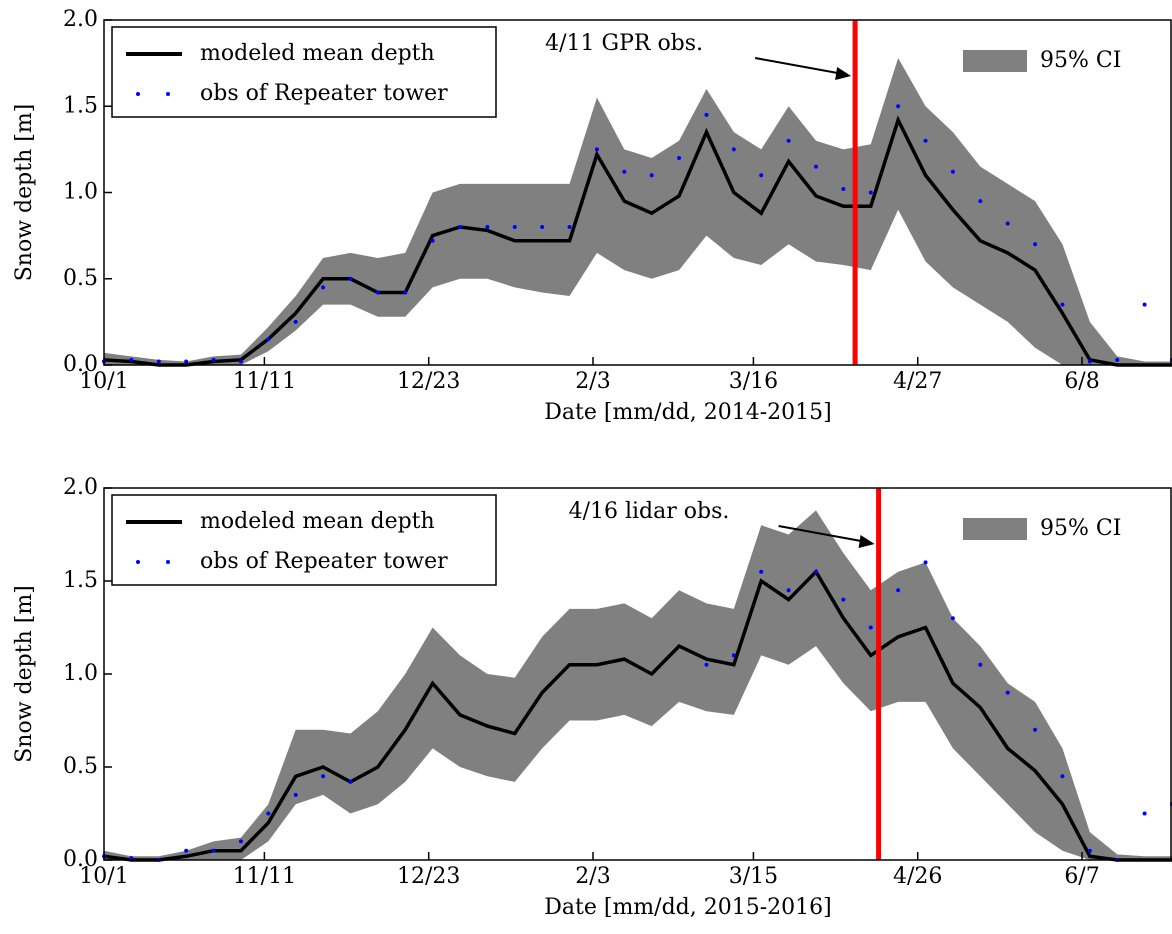  What do you see at coordinates (917, 876) in the screenshot?
I see `x-tick-label: 4/26` at bounding box center [917, 876].